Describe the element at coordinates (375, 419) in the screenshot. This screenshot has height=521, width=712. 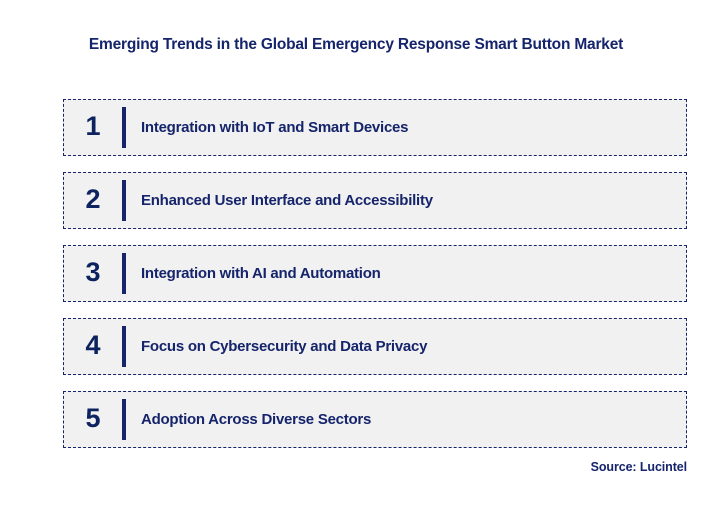
I see `trend-row: 5 Adoption Across Diverse Sectors` at that location.